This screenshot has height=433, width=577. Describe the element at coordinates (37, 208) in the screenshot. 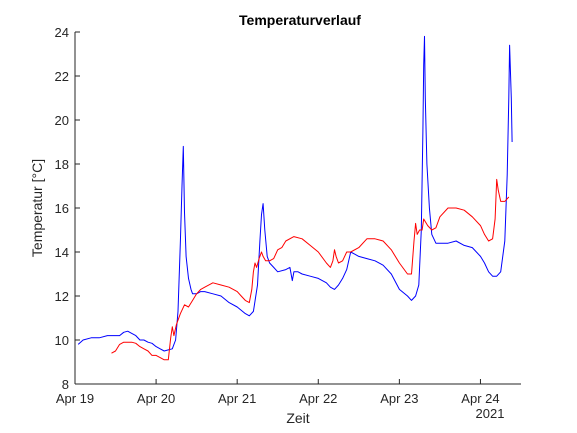

I see `y-axis-label: Temperatur [°C]` at that location.